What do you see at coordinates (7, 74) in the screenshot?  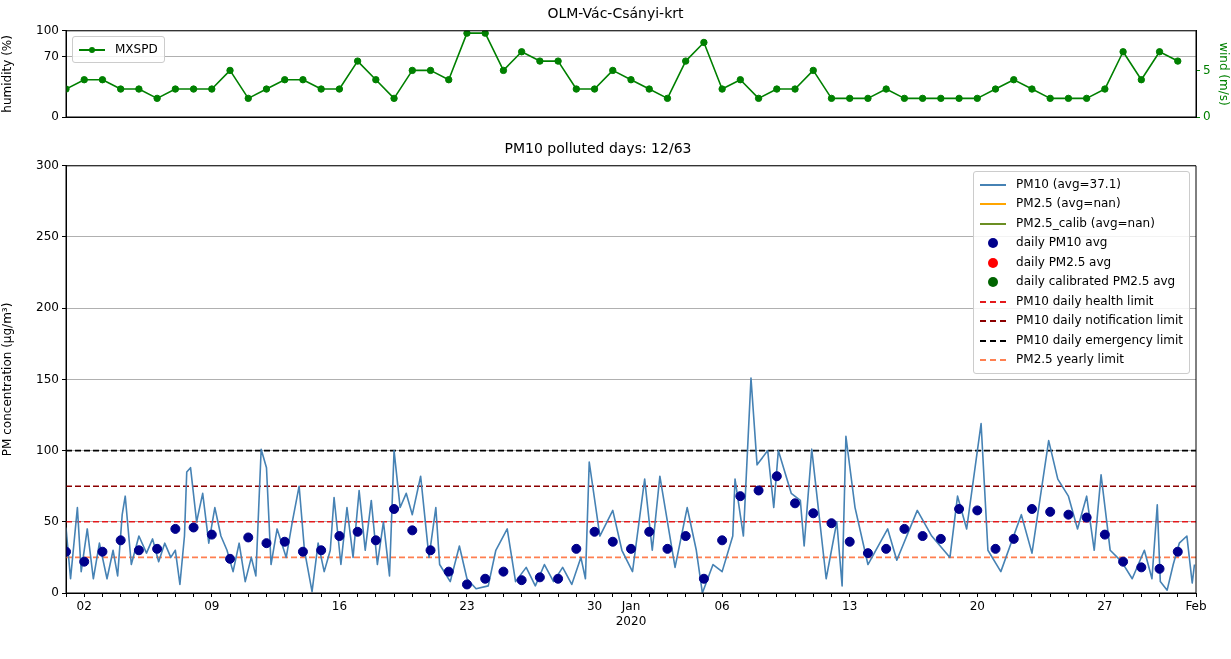 I see `y-axis-title: humidity (%)` at bounding box center [7, 74].